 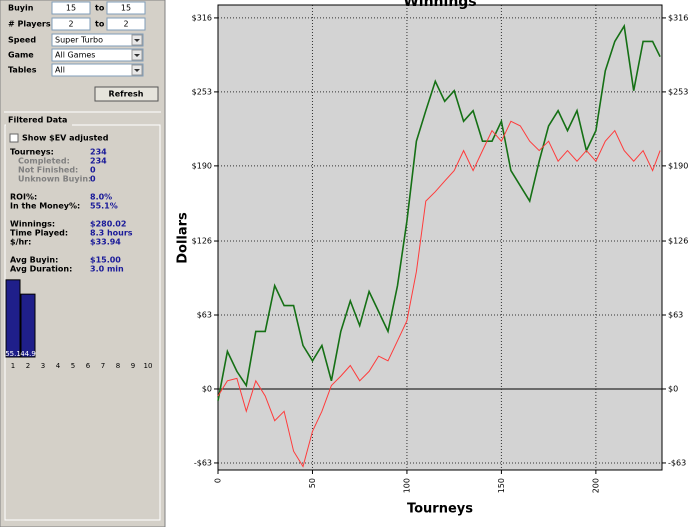 What do you see at coordinates (75, 55) in the screenshot?
I see `select-value: All Games` at bounding box center [75, 55].